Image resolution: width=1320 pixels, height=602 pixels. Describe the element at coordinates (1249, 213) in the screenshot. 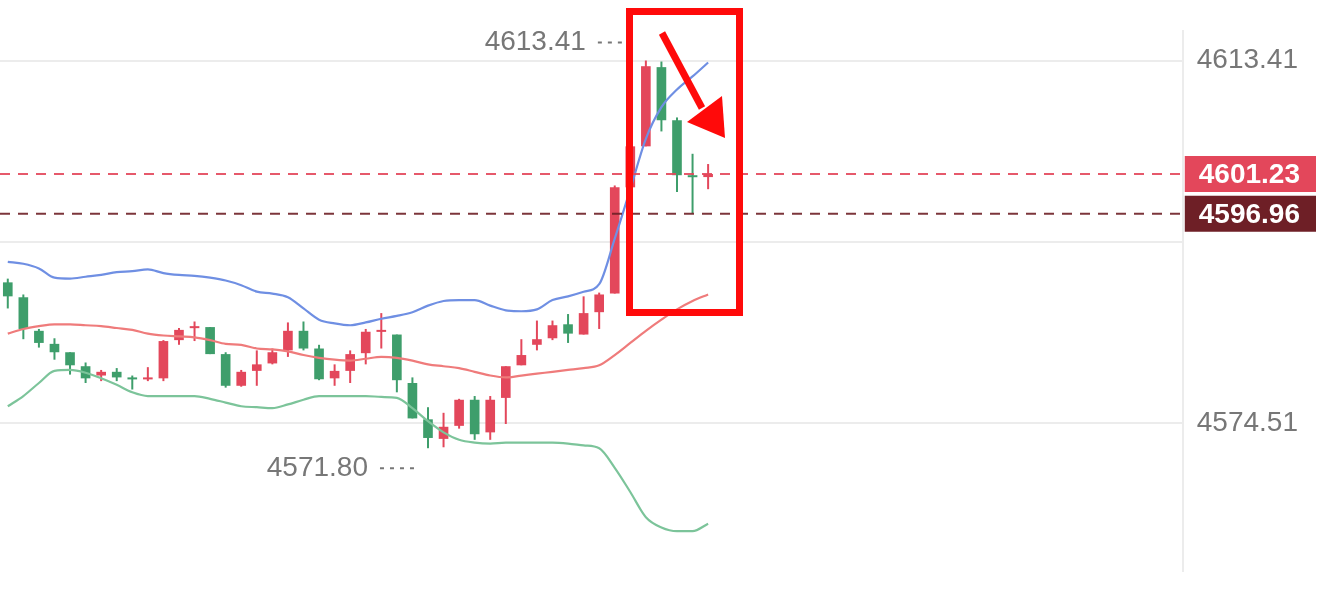

I see `ref-line-label: 4596.96` at that location.